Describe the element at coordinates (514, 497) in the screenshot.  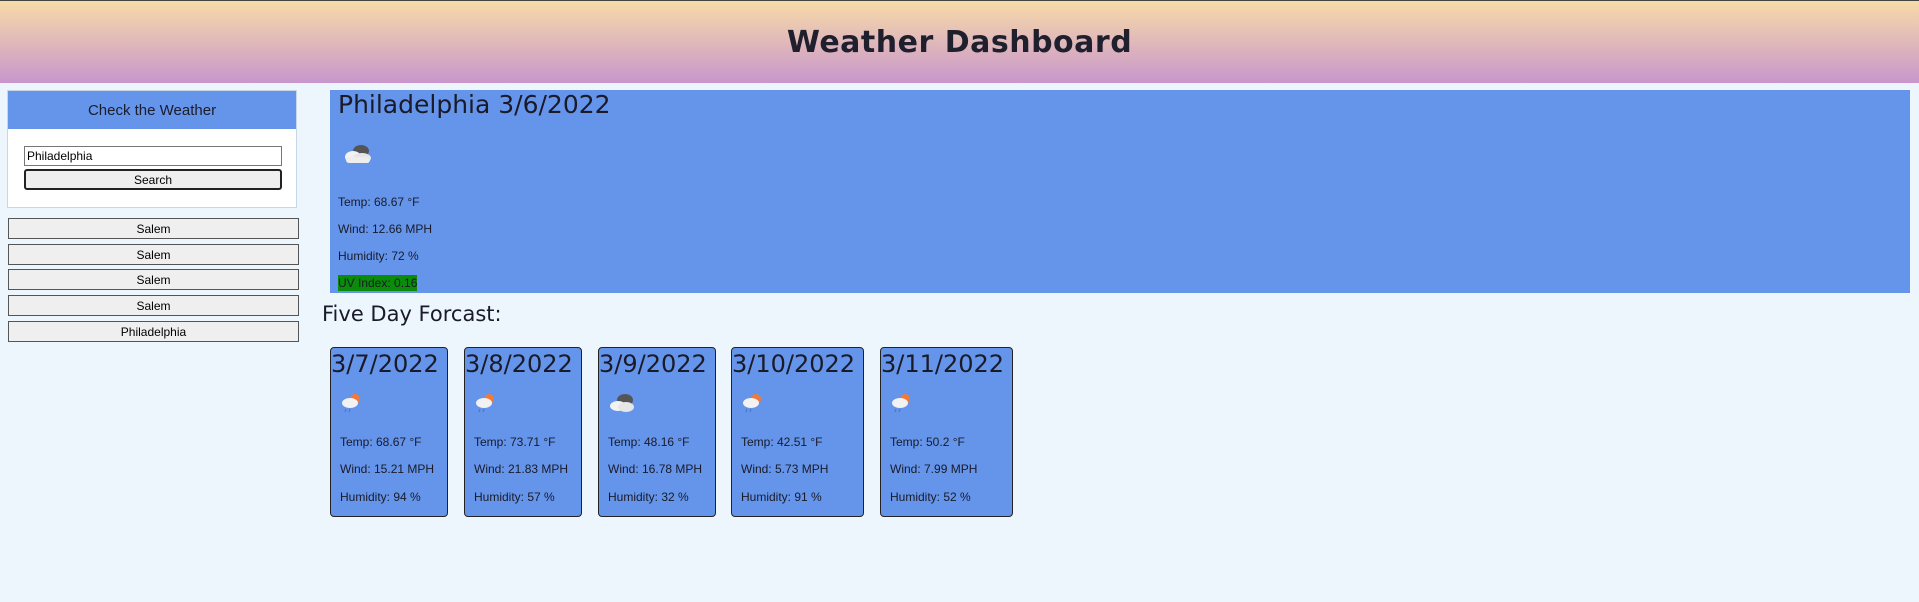
I see `forecast-humidity: Humidity: 57 %` at that location.